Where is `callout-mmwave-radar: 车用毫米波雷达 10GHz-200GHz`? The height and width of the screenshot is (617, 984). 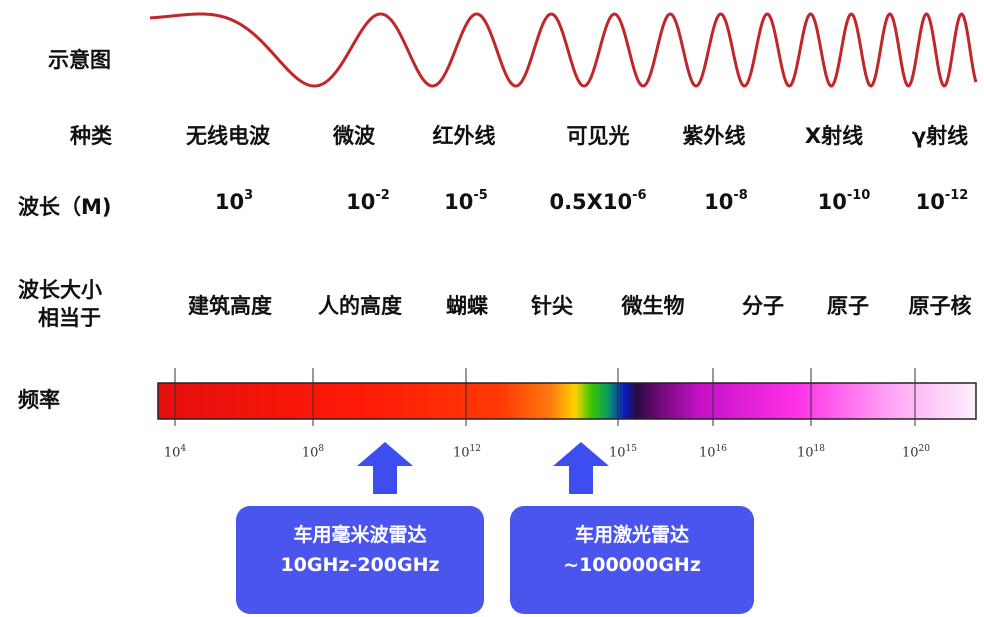
callout-mmwave-radar: 车用毫米波雷达 10GHz-200GHz is located at coordinates (360, 560).